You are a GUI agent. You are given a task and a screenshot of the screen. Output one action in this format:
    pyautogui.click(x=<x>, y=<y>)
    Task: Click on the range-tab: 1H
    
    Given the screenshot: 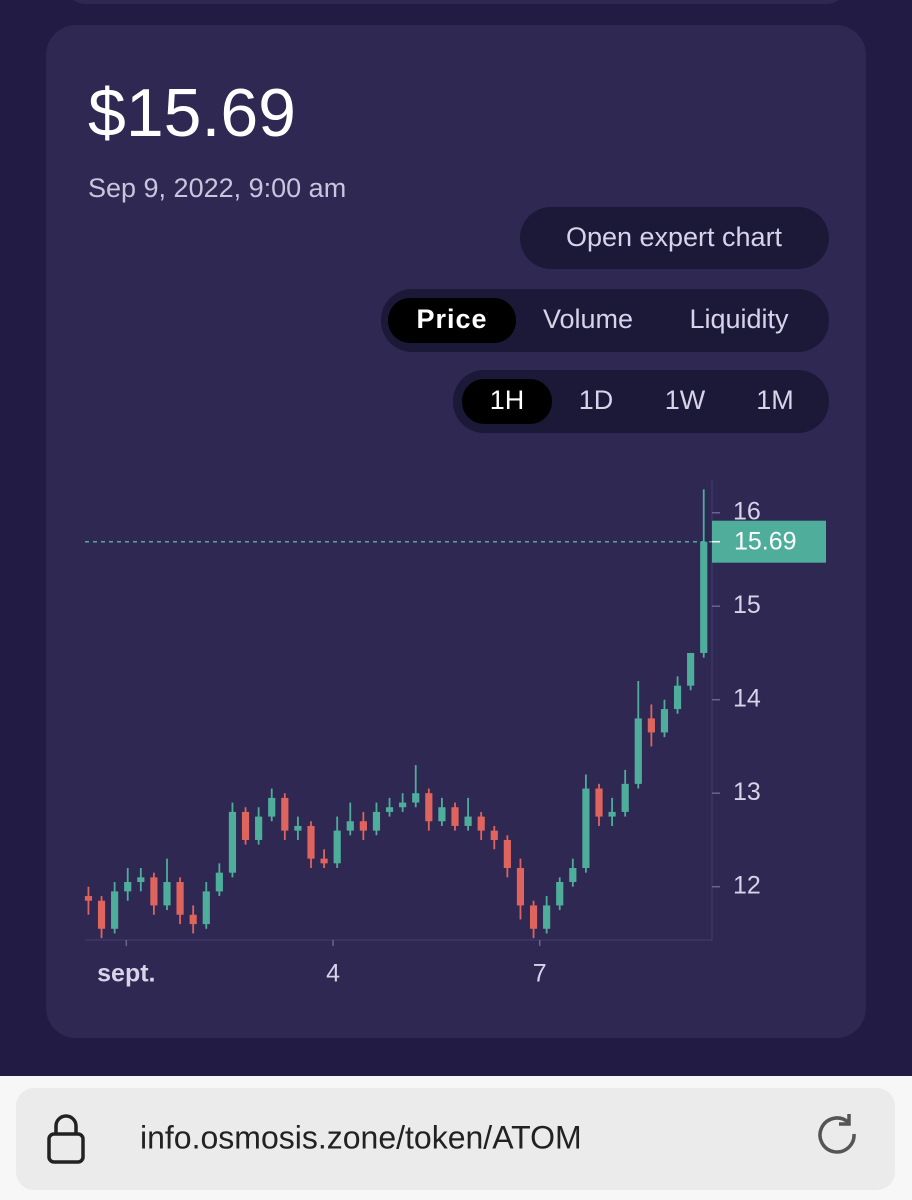 What is the action you would take?
    pyautogui.click(x=507, y=400)
    